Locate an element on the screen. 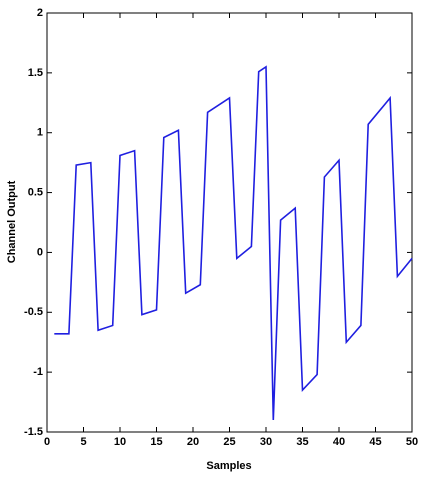 Image resolution: width=441 pixels, height=494 pixels. x-tick-label: 25 is located at coordinates (229, 442).